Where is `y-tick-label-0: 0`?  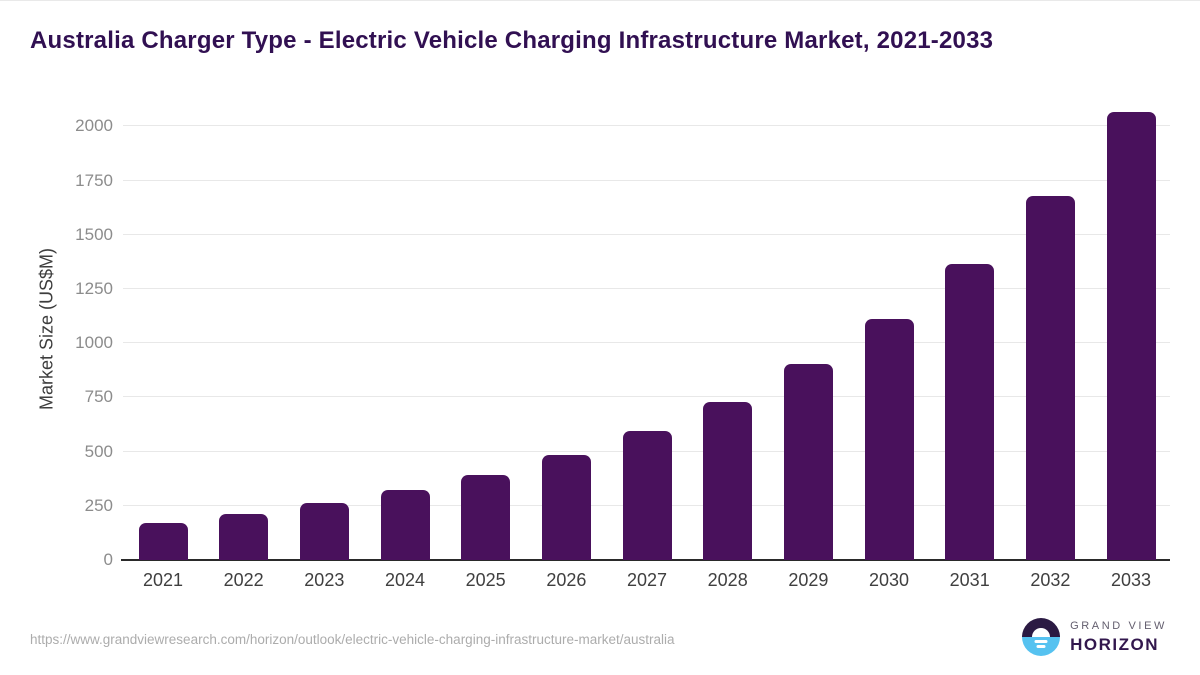 y-tick-label-0: 0 is located at coordinates (108, 559).